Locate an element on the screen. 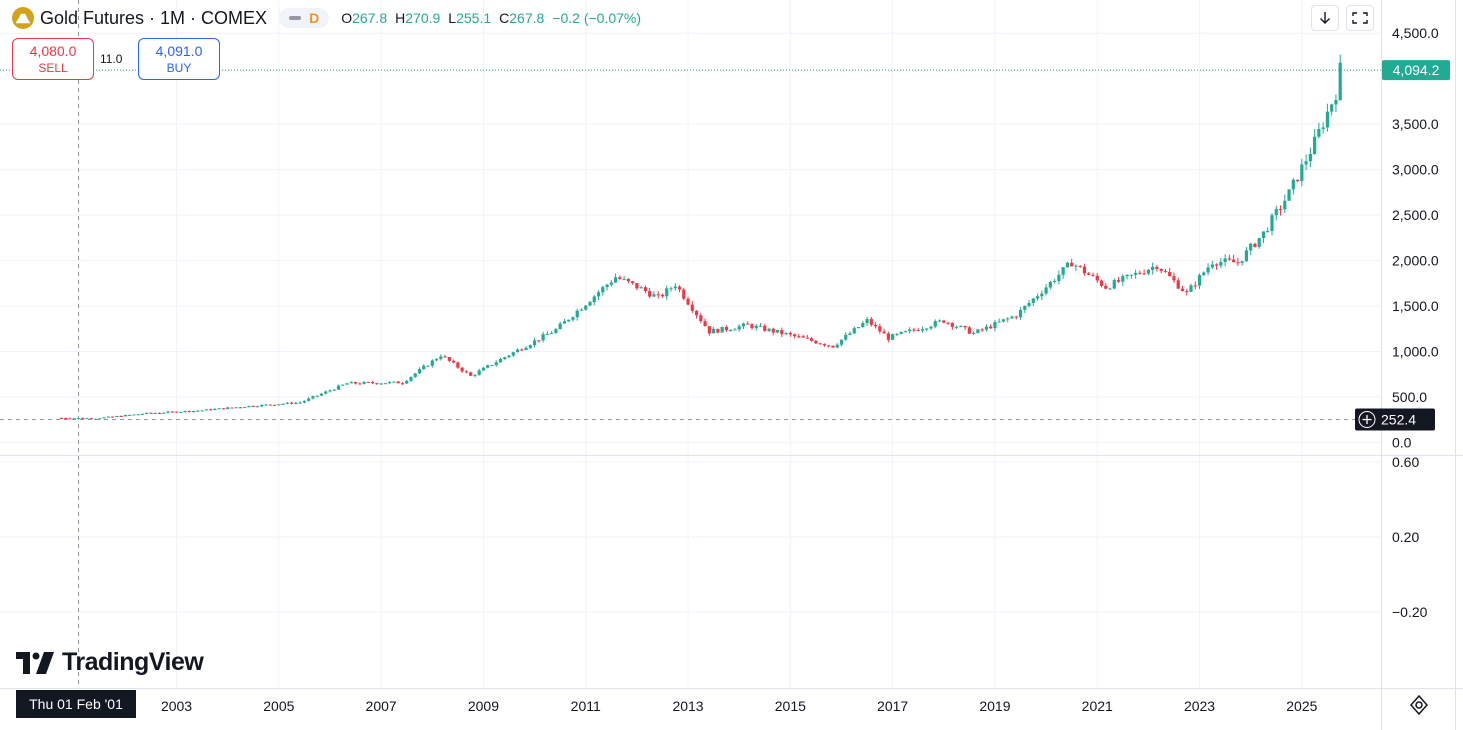 This screenshot has height=730, width=1463. crosshair-date-label: Thu 01 Feb '01 is located at coordinates (76, 704).